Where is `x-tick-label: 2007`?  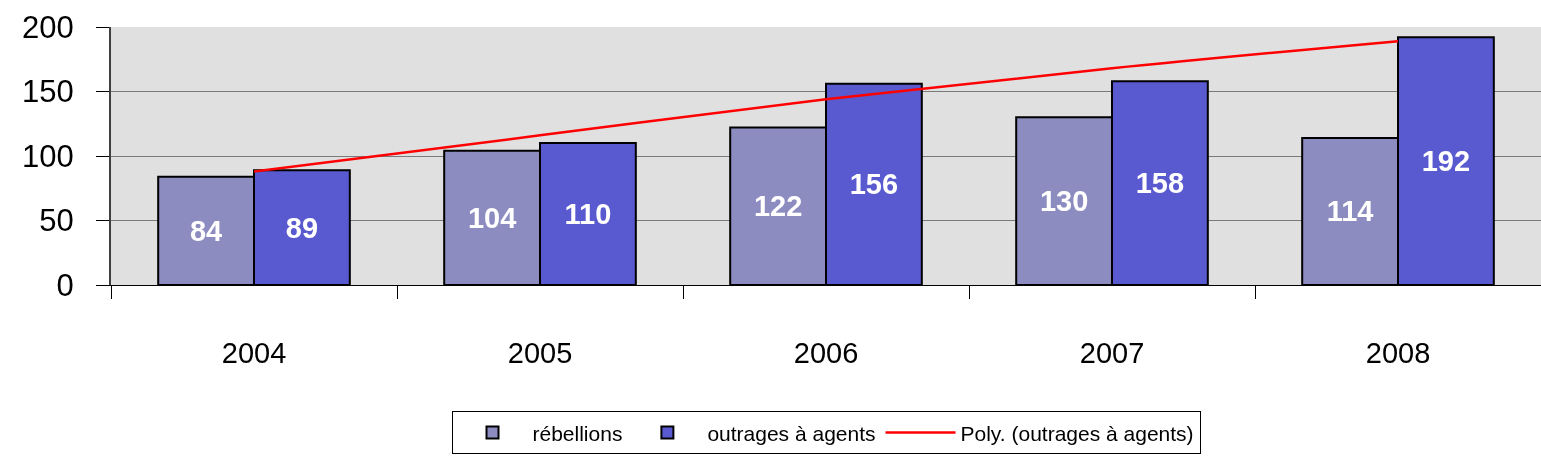 x-tick-label: 2007 is located at coordinates (1112, 352).